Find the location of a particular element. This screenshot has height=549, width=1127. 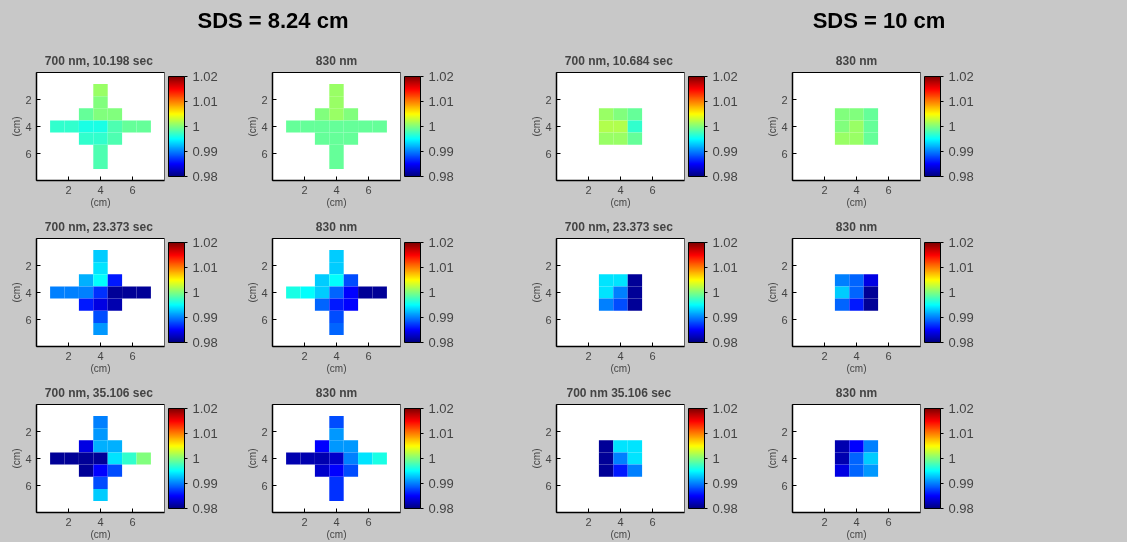

chart-title: 700 nm 35.106 sec is located at coordinates (619, 392).